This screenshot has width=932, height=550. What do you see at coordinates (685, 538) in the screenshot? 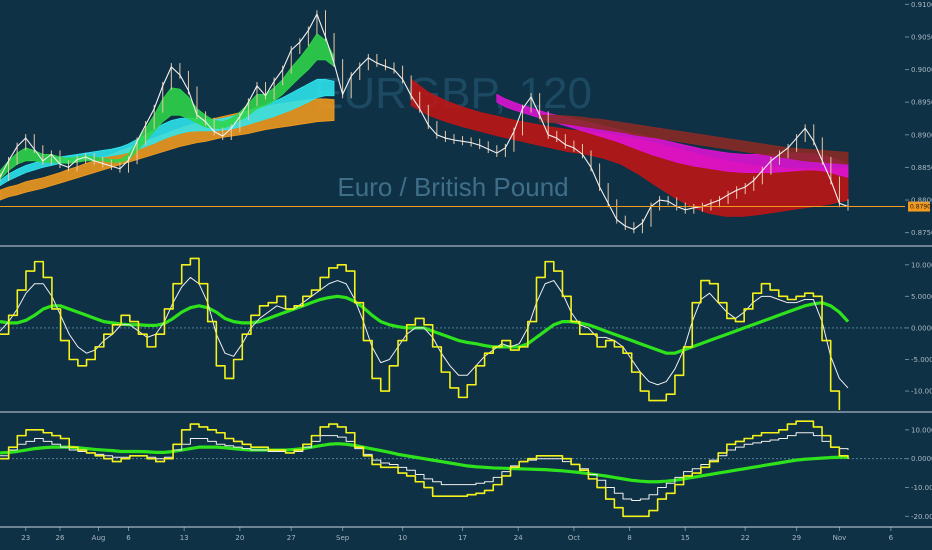
I see `time-axis-tick-label: 15` at bounding box center [685, 538].